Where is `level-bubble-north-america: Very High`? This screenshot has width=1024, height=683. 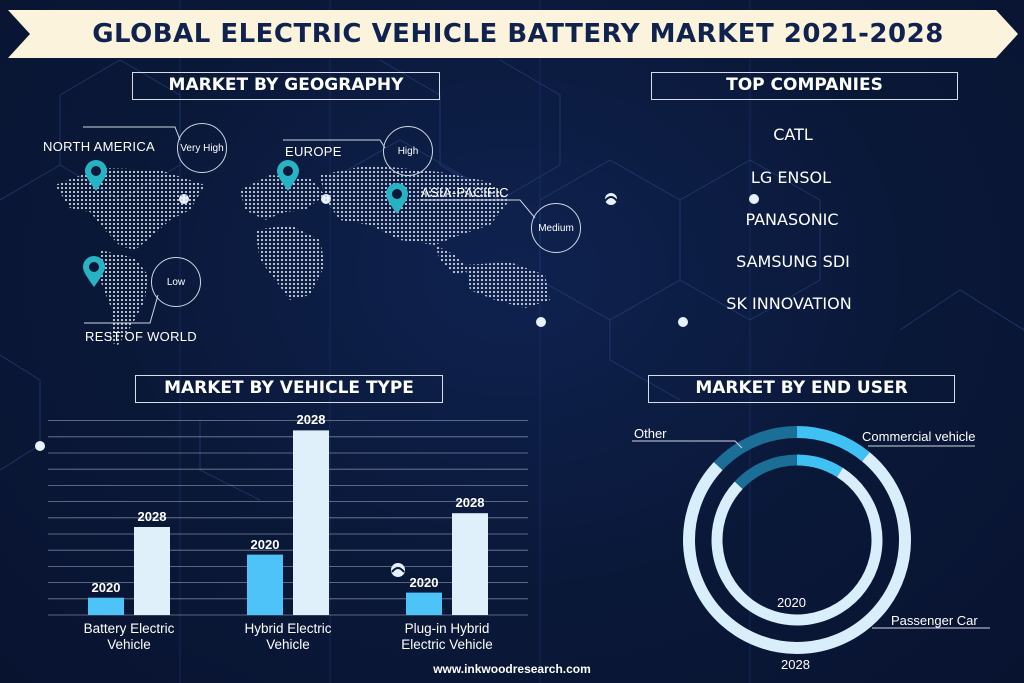 level-bubble-north-america: Very High is located at coordinates (202, 148).